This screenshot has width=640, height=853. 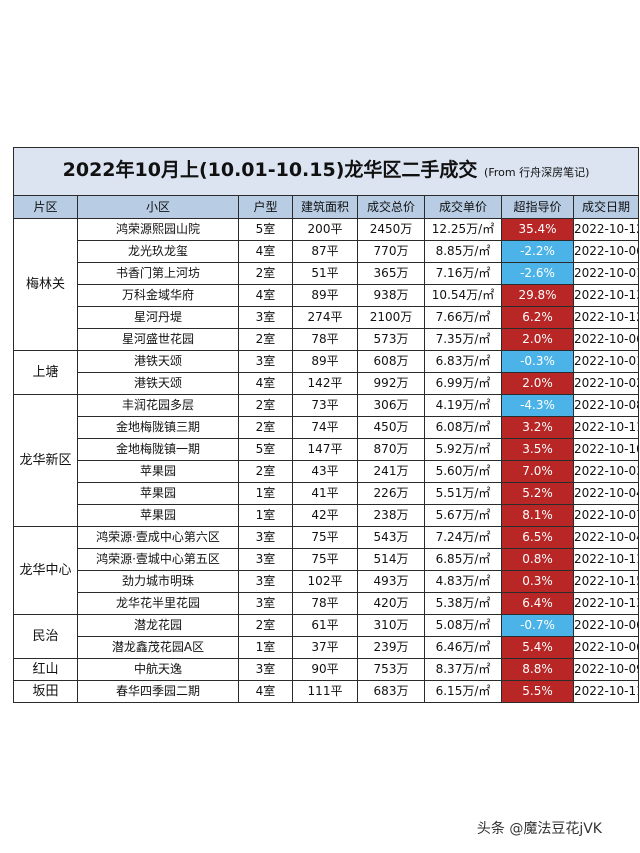 What do you see at coordinates (325, 383) in the screenshot?
I see `area-cell: 142平` at bounding box center [325, 383].